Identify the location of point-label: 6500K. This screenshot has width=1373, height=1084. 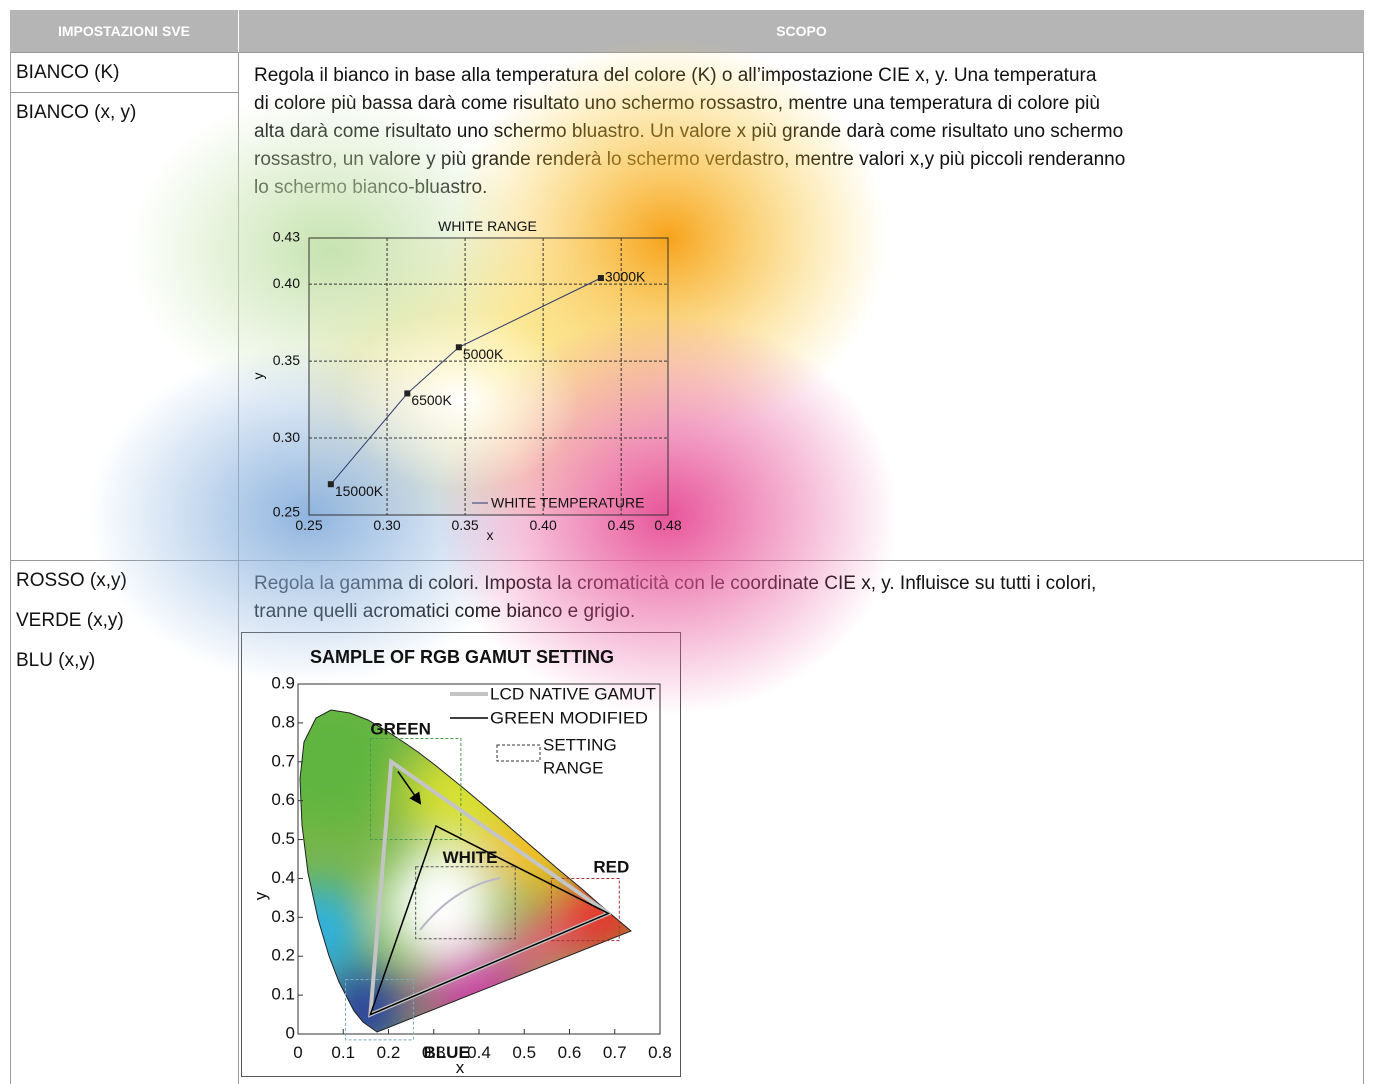
(431, 400).